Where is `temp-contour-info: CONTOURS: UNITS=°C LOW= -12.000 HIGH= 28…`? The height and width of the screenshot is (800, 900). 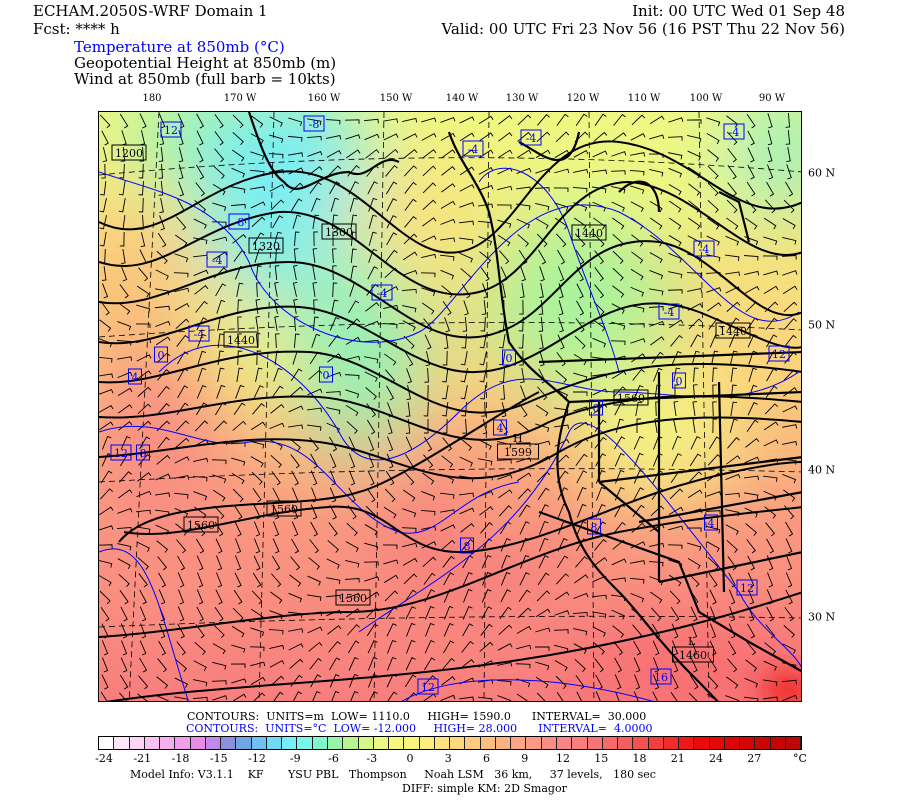
temp-contour-info: CONTOURS: UNITS=°C LOW= -12.000 HIGH= 28… is located at coordinates (419, 729).